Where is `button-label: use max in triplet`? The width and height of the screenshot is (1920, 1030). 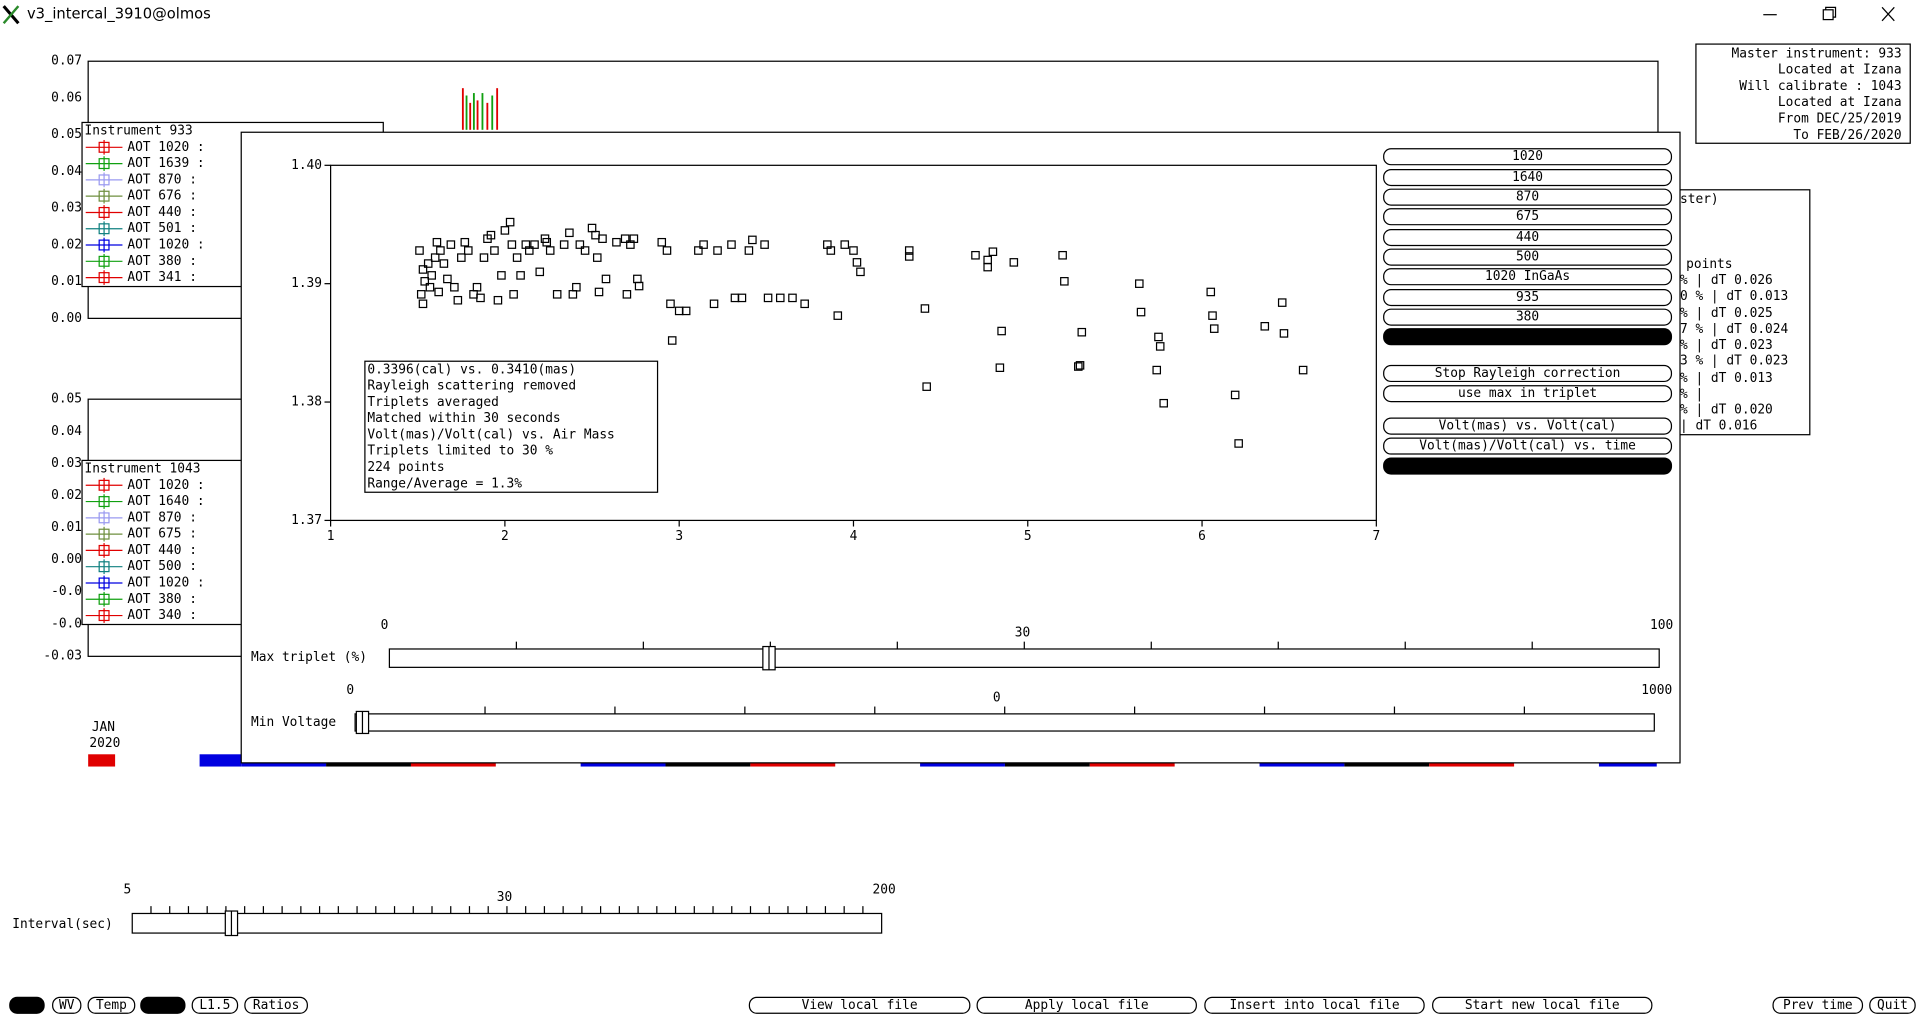 button-label: use max in triplet is located at coordinates (1527, 393).